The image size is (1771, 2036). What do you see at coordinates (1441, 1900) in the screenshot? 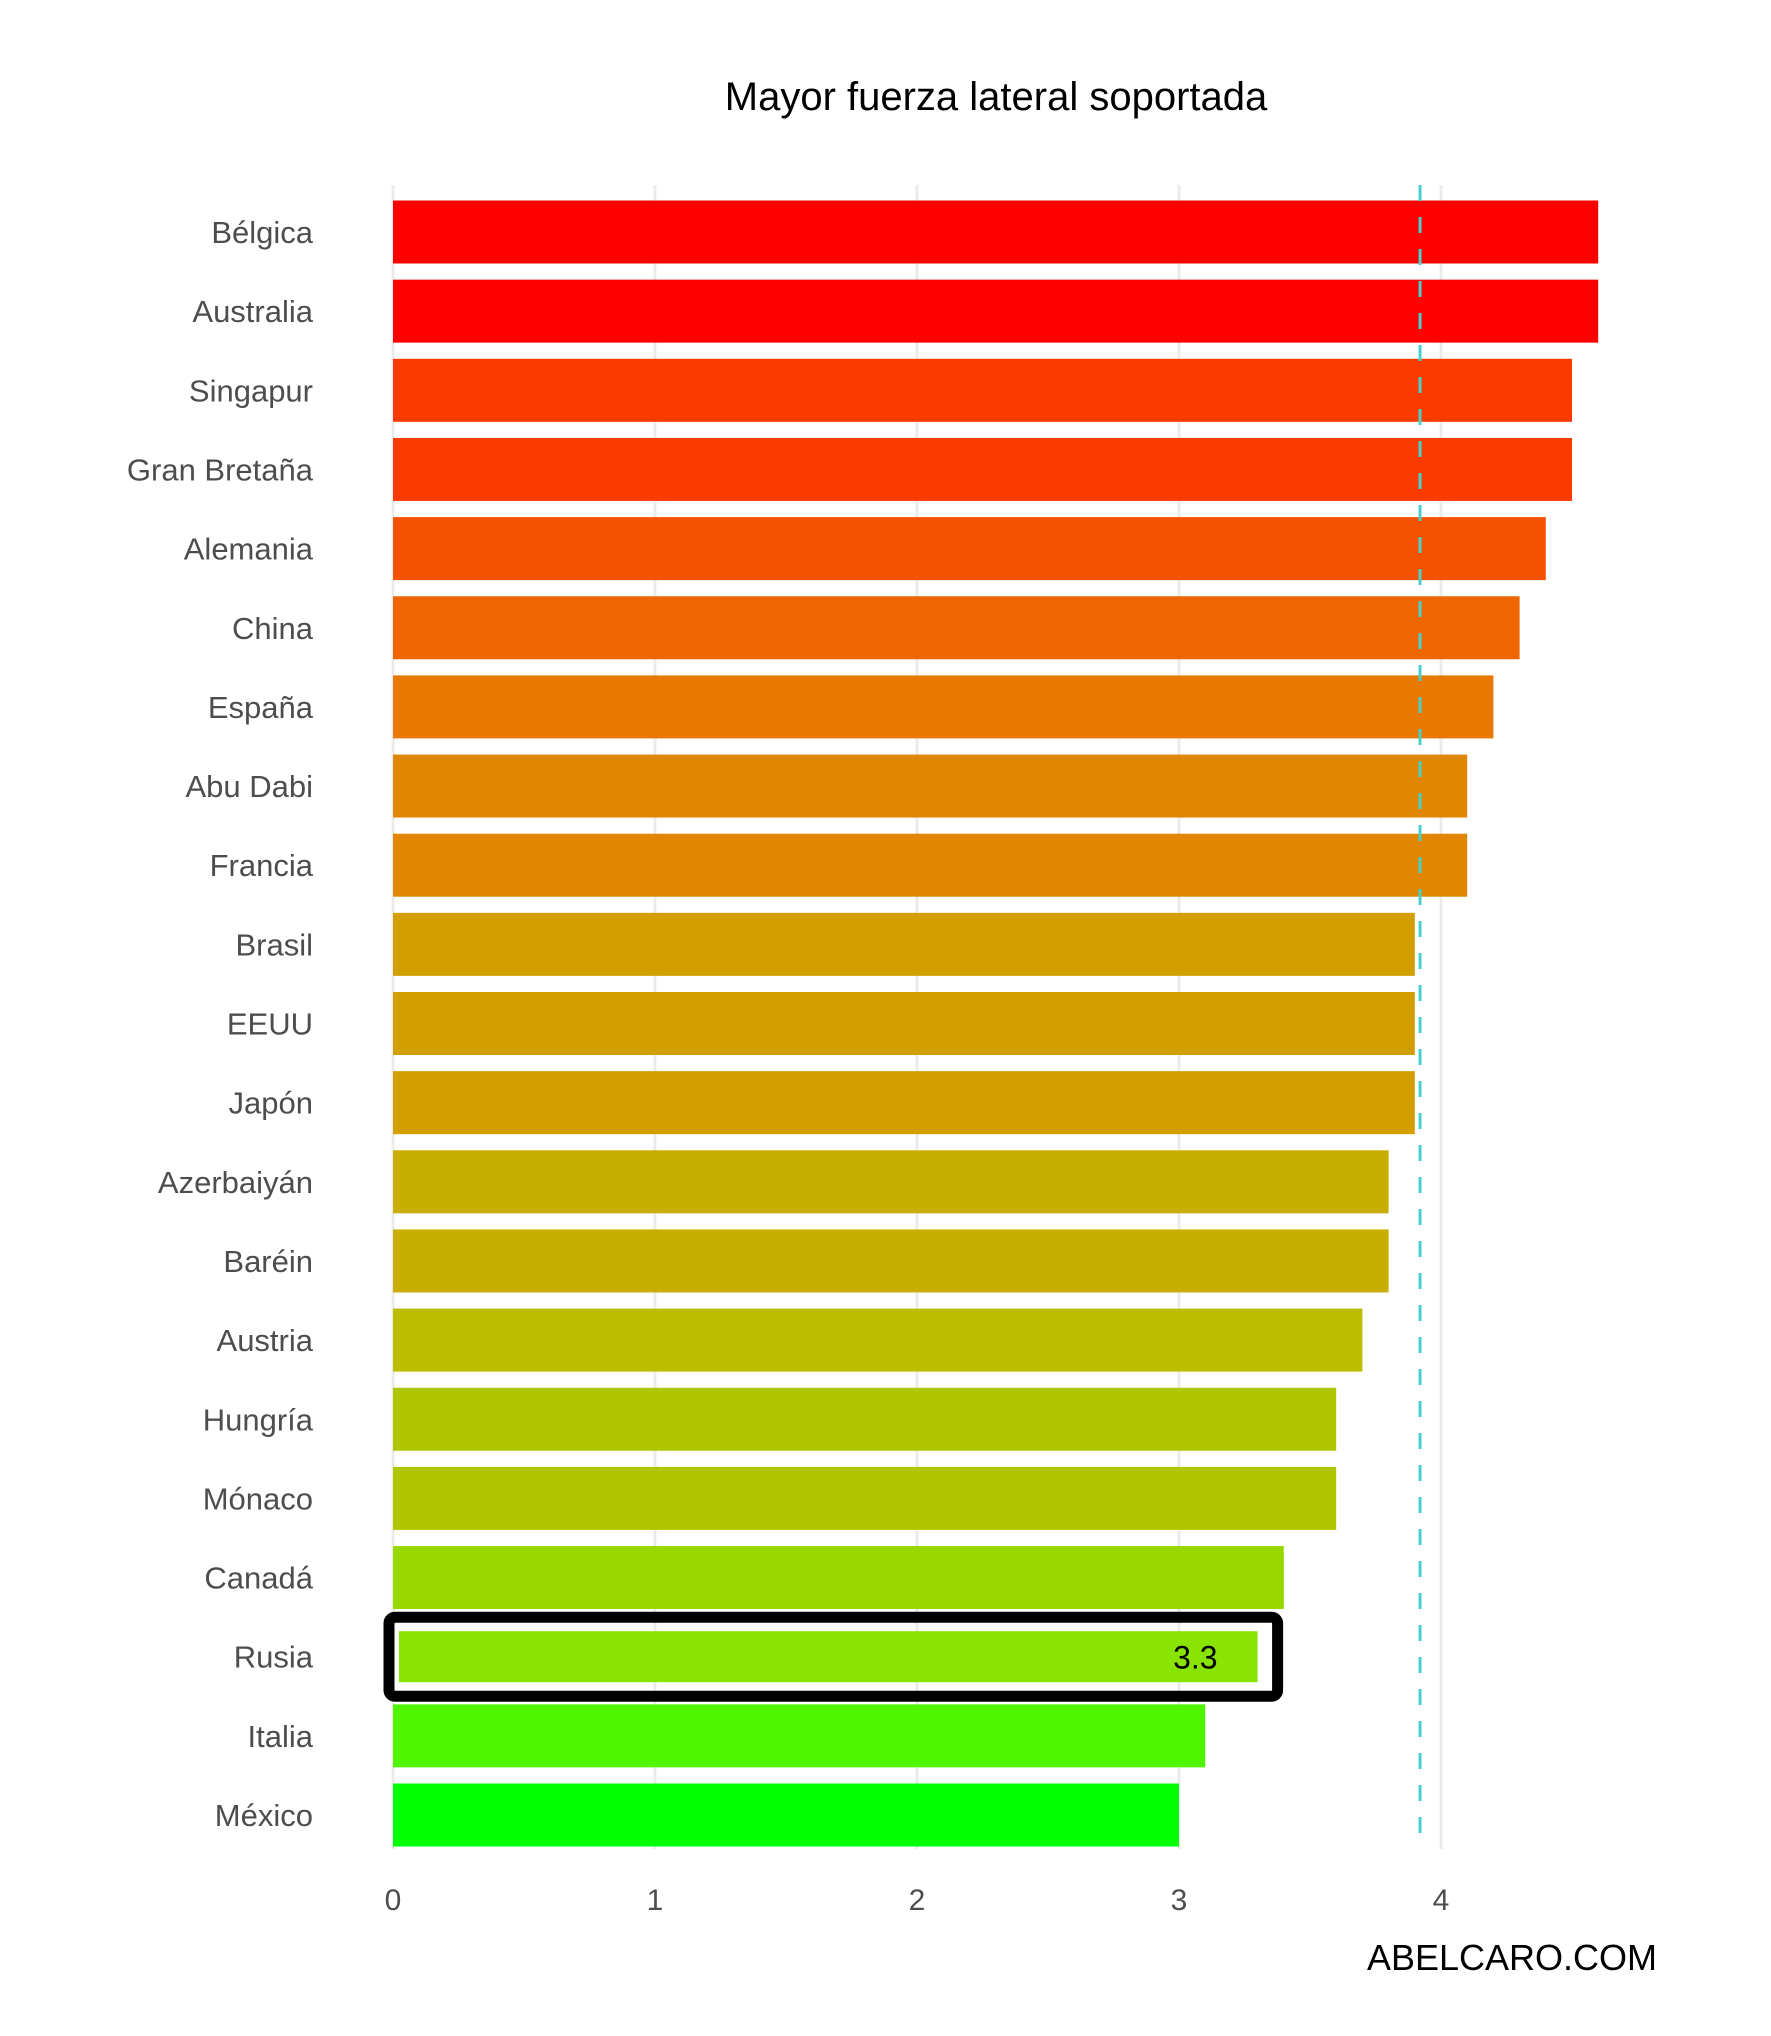
I see `x-tick-label: 4` at bounding box center [1441, 1900].